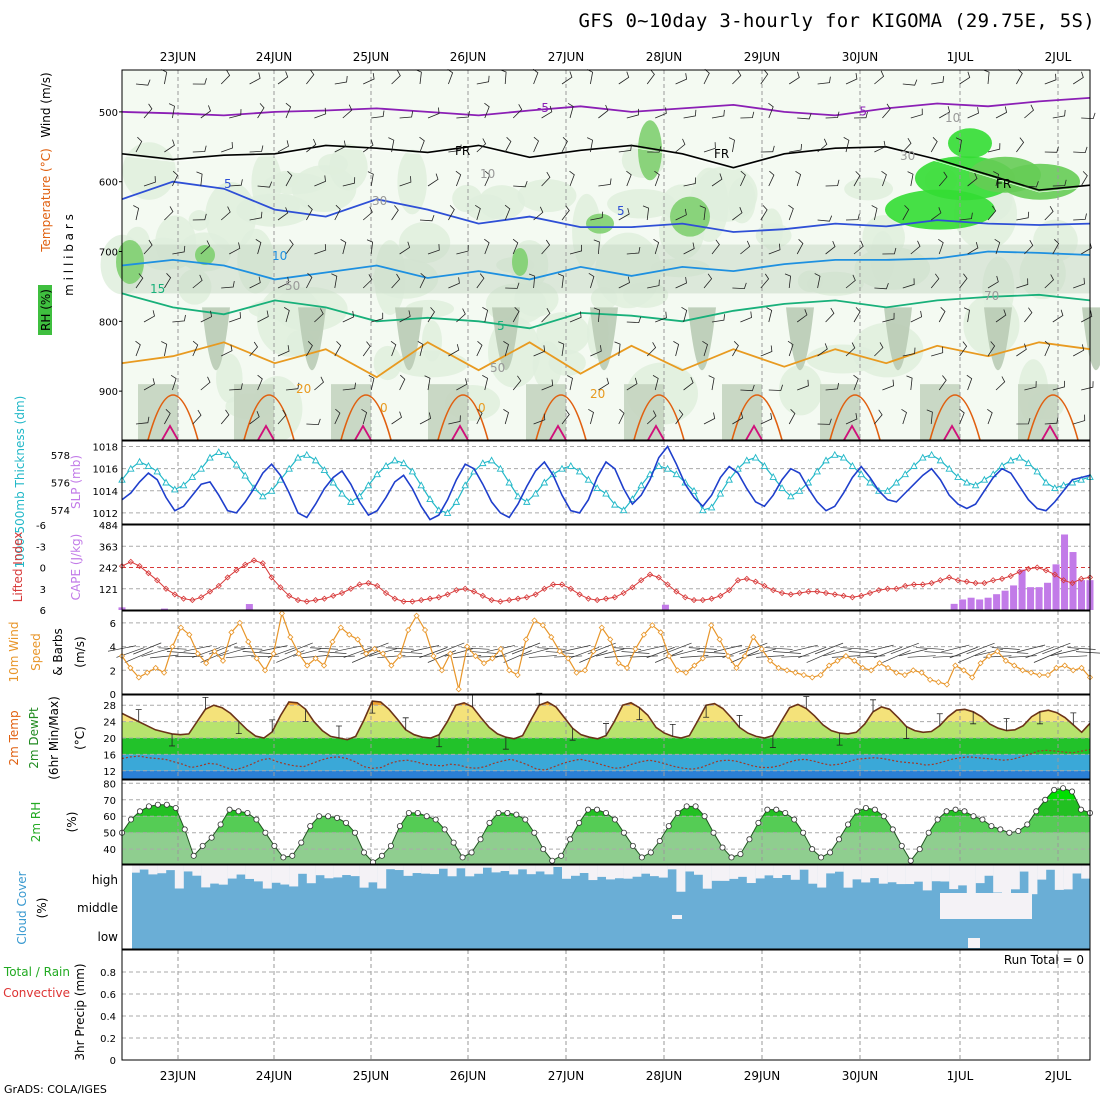 This screenshot has width=1100, height=1100. What do you see at coordinates (80, 1011) in the screenshot?
I see `precip-axis-label: 3hr Precip (mm)` at bounding box center [80, 1011].